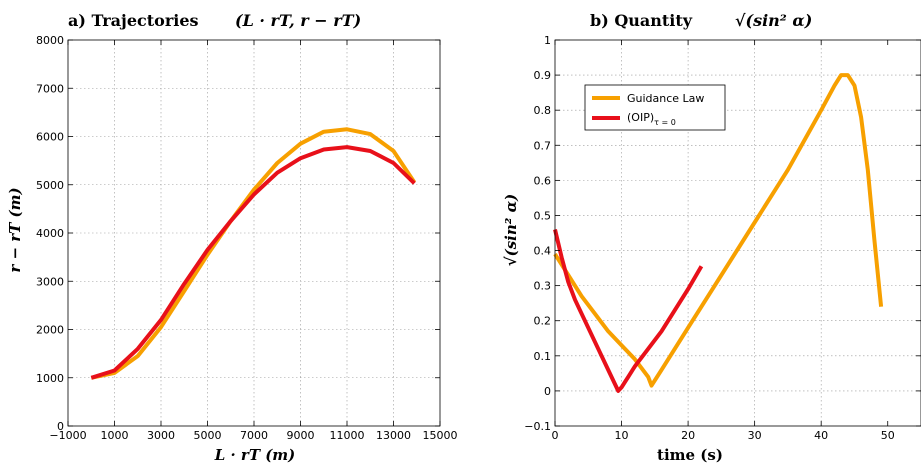 Image resolution: width=921 pixels, height=472 pixels. I want to click on y-tick-label: 3000, so click(50, 281).